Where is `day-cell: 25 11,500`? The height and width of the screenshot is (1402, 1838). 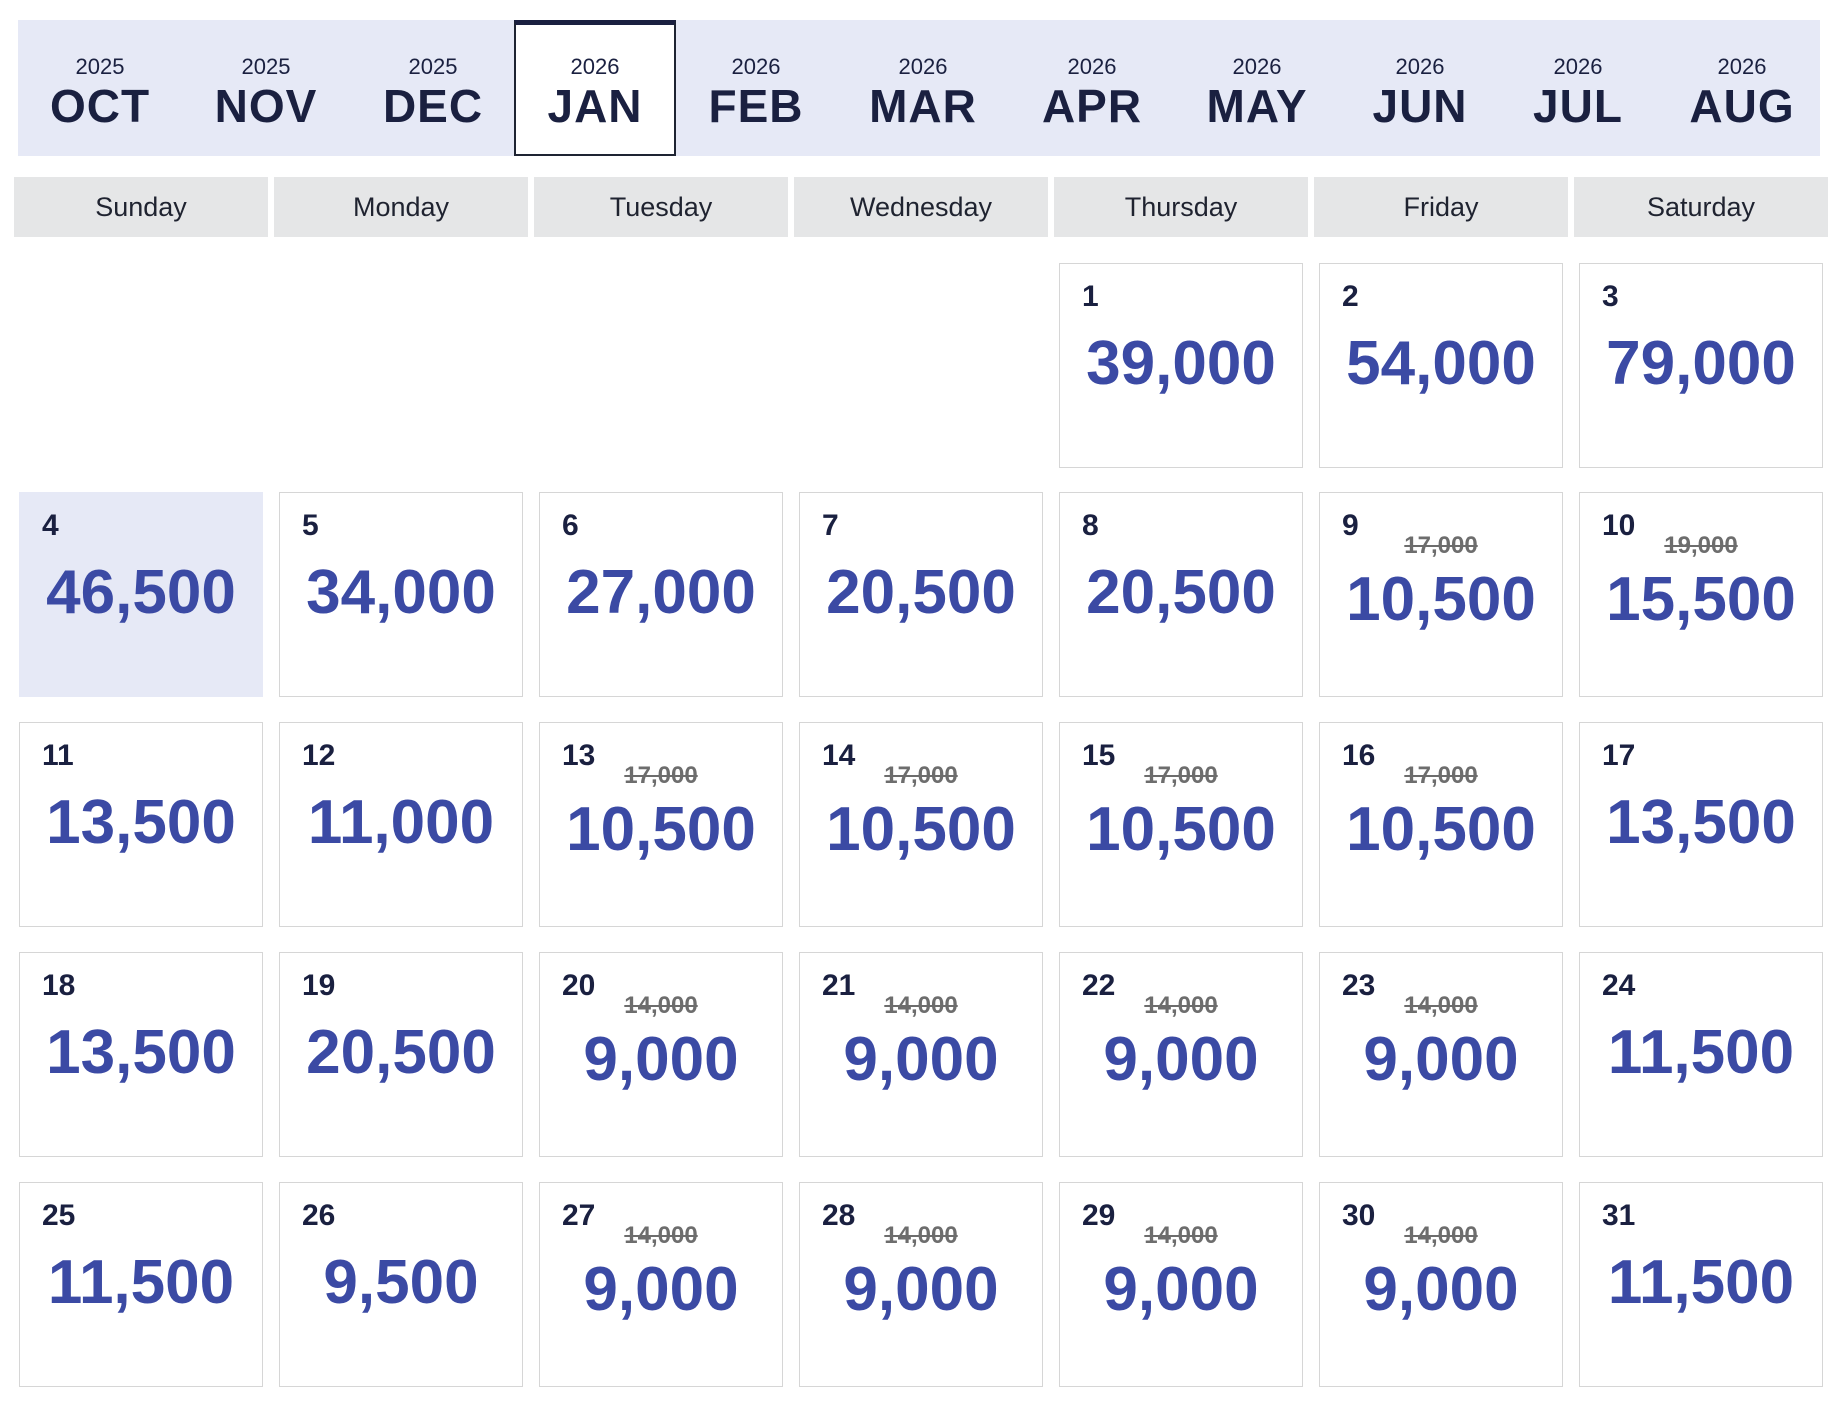
day-cell: 25 11,500 is located at coordinates (141, 1284).